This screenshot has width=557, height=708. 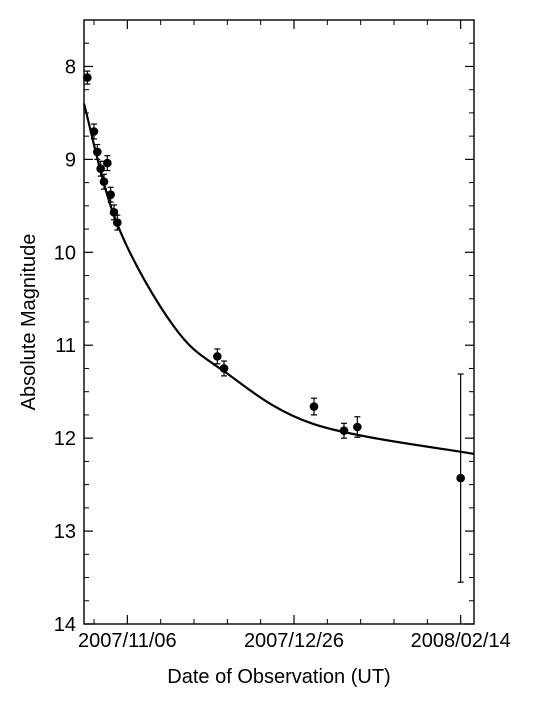 What do you see at coordinates (127, 641) in the screenshot?
I see `x-tick-label: 2007/11/06` at bounding box center [127, 641].